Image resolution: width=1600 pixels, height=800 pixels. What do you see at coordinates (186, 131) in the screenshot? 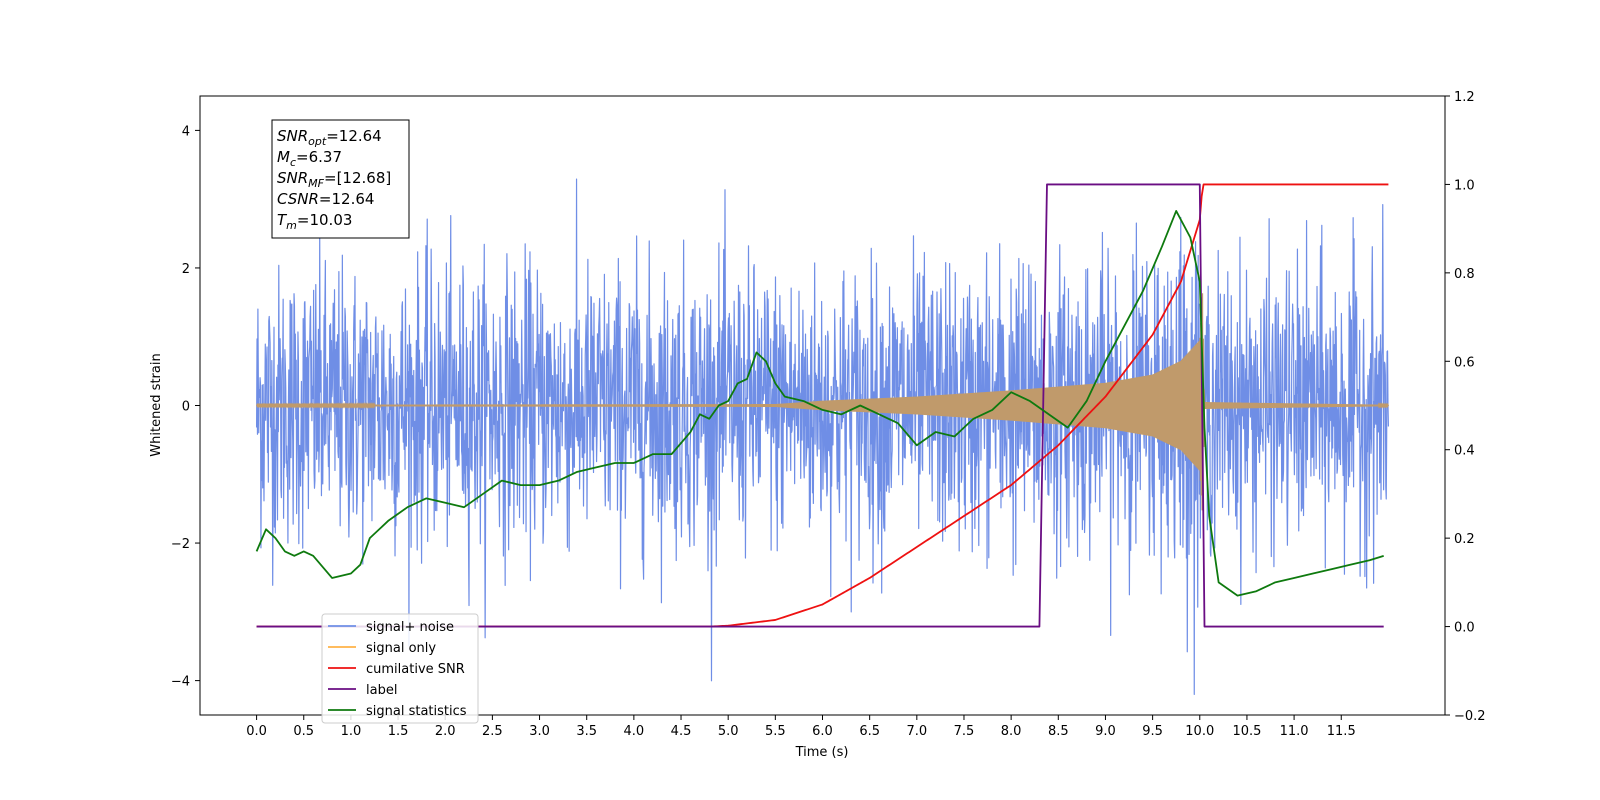
I see `left-y-tick-label: 4` at bounding box center [186, 131].